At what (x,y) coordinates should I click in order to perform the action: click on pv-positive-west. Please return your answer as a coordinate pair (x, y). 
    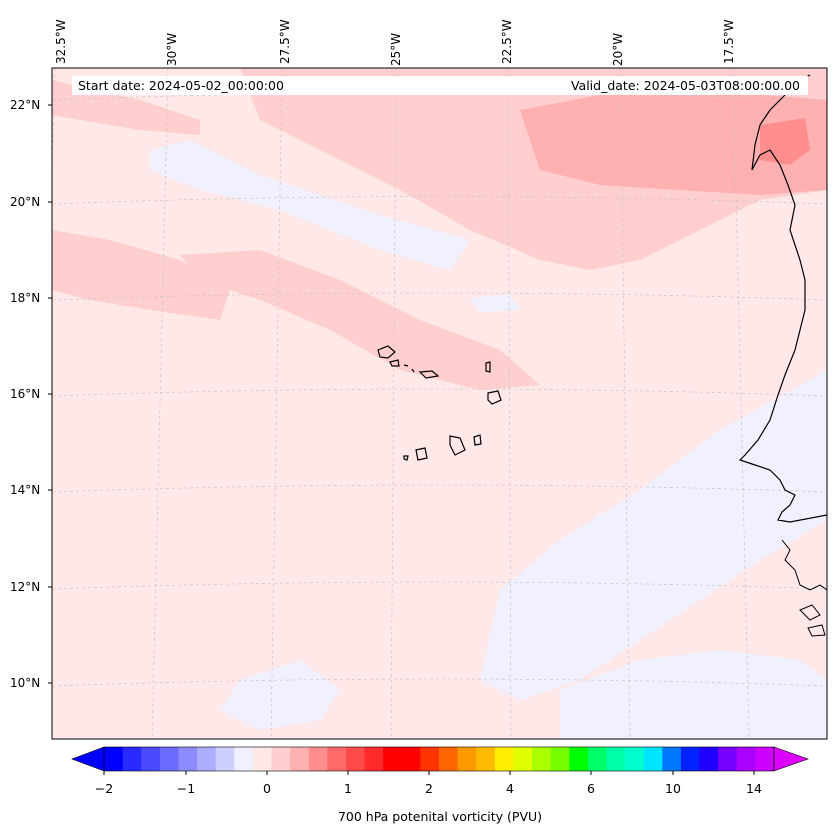
    Looking at the image, I should click on (141, 275).